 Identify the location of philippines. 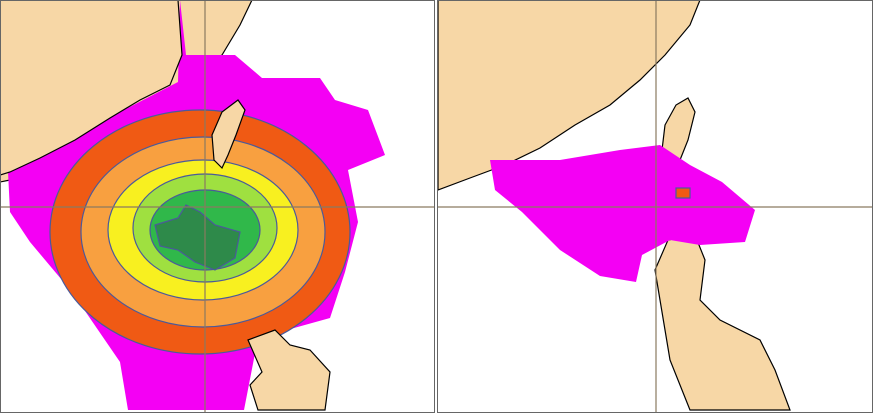
(289, 370).